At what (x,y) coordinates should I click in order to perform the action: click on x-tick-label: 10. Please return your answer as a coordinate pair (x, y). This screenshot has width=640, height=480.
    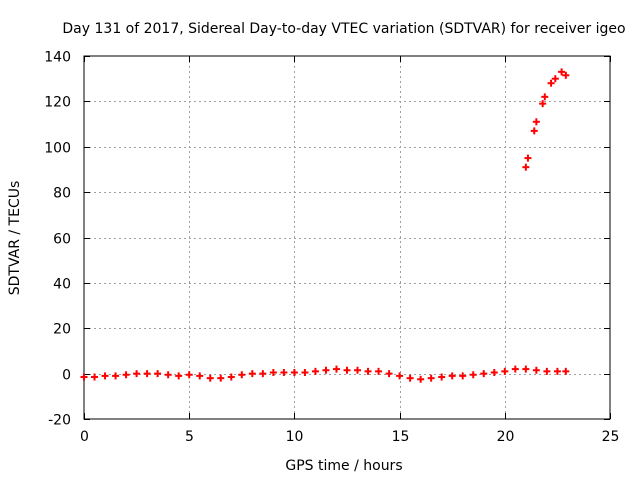
    Looking at the image, I should click on (295, 437).